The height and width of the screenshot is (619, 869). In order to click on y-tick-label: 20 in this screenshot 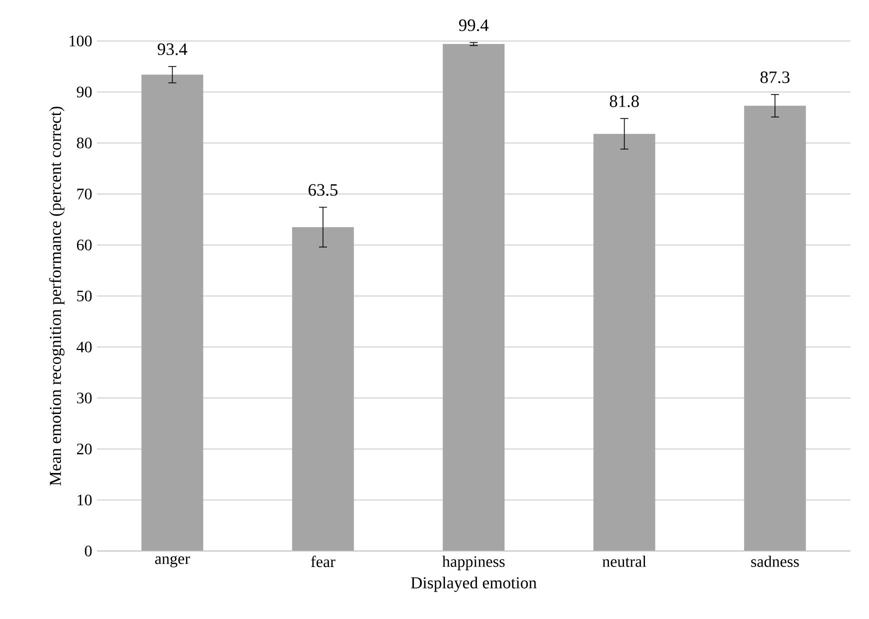, I will do `click(84, 449)`.